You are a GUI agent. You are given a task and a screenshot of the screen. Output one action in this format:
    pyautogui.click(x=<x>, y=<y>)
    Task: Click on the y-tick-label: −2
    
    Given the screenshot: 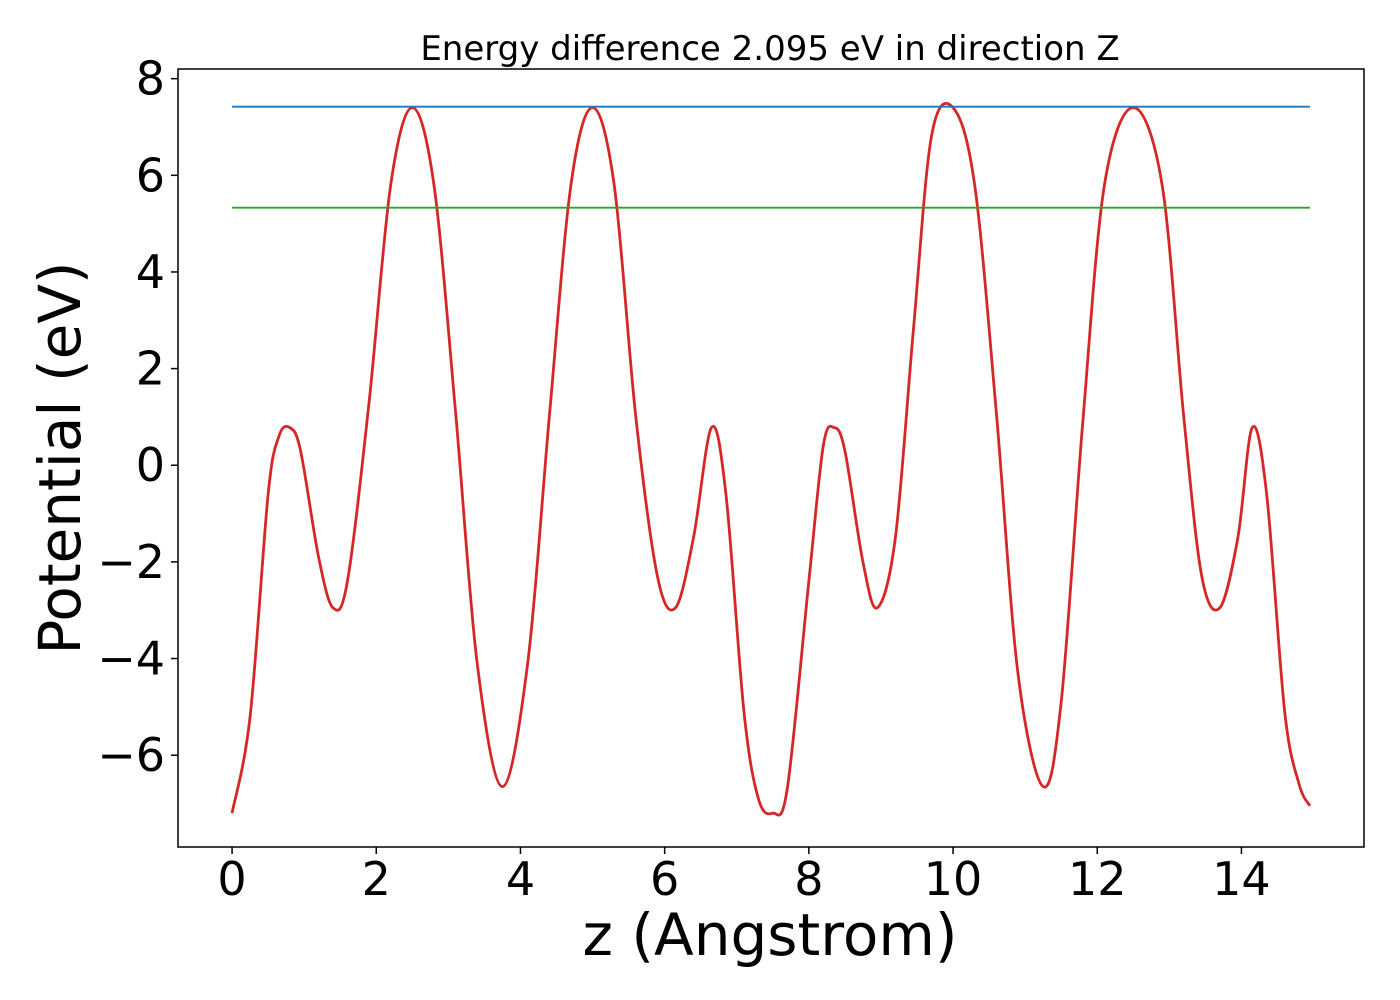 What is the action you would take?
    pyautogui.click(x=131, y=562)
    